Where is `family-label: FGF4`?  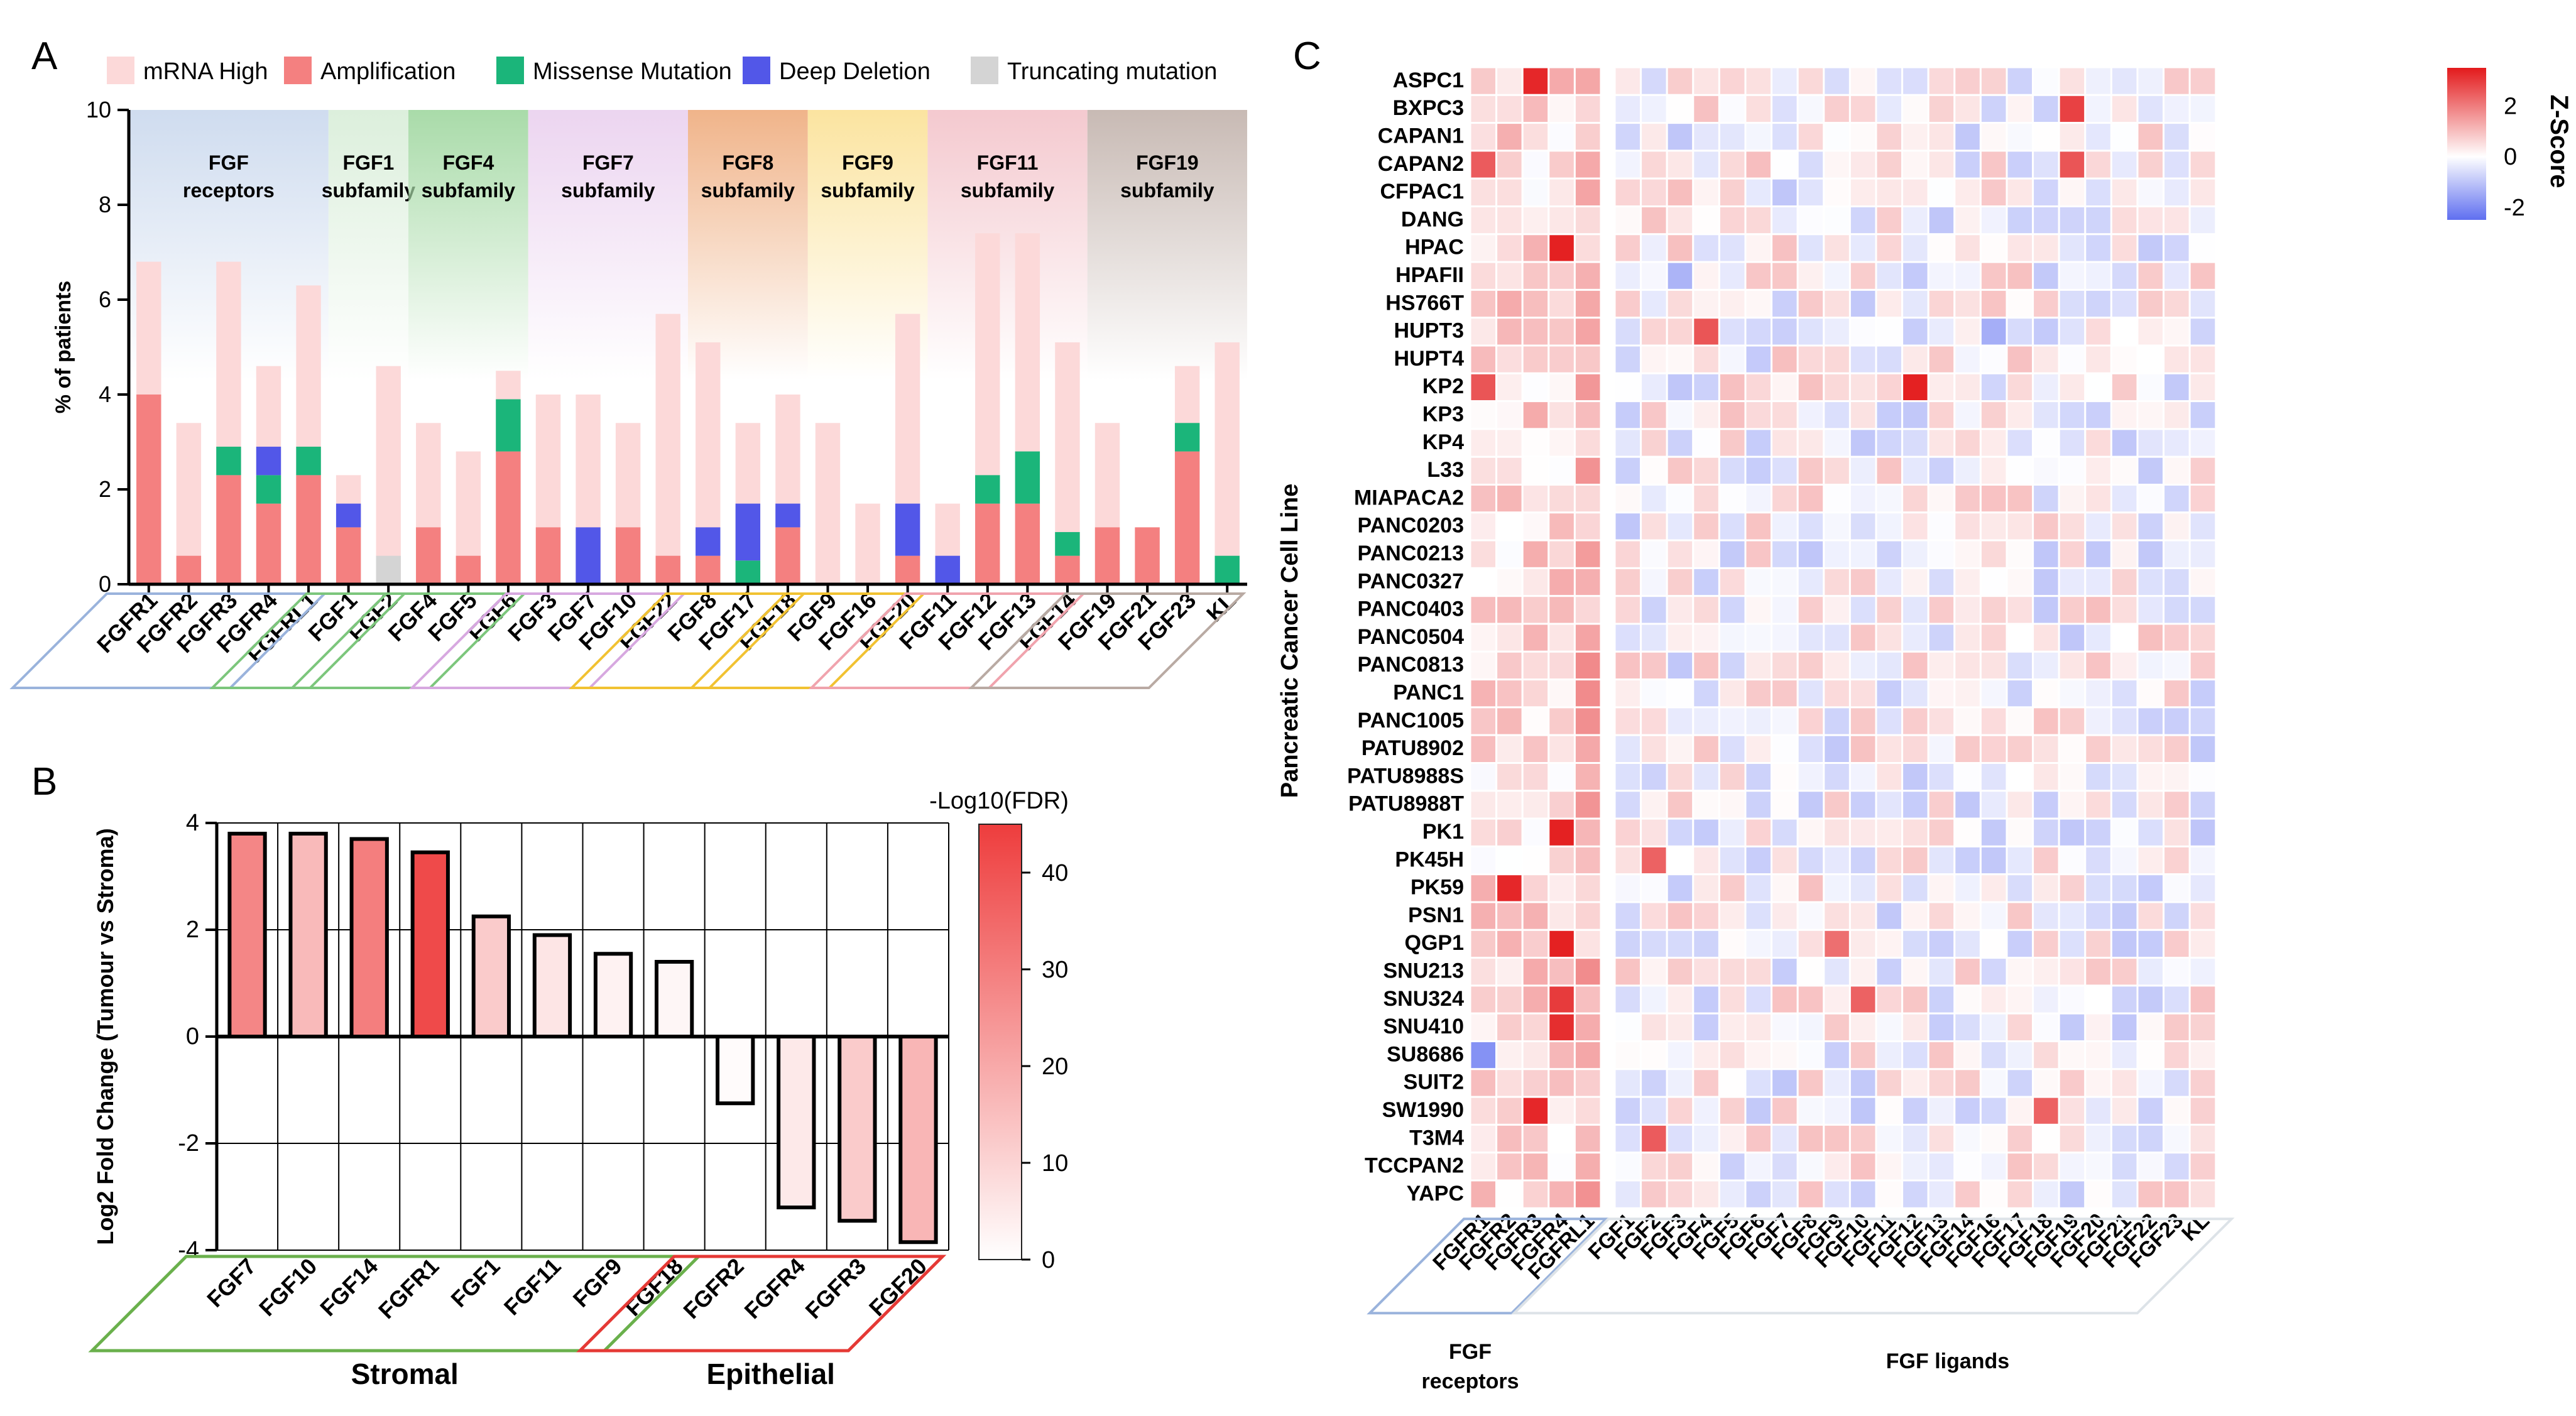
family-label: FGF4 is located at coordinates (468, 162).